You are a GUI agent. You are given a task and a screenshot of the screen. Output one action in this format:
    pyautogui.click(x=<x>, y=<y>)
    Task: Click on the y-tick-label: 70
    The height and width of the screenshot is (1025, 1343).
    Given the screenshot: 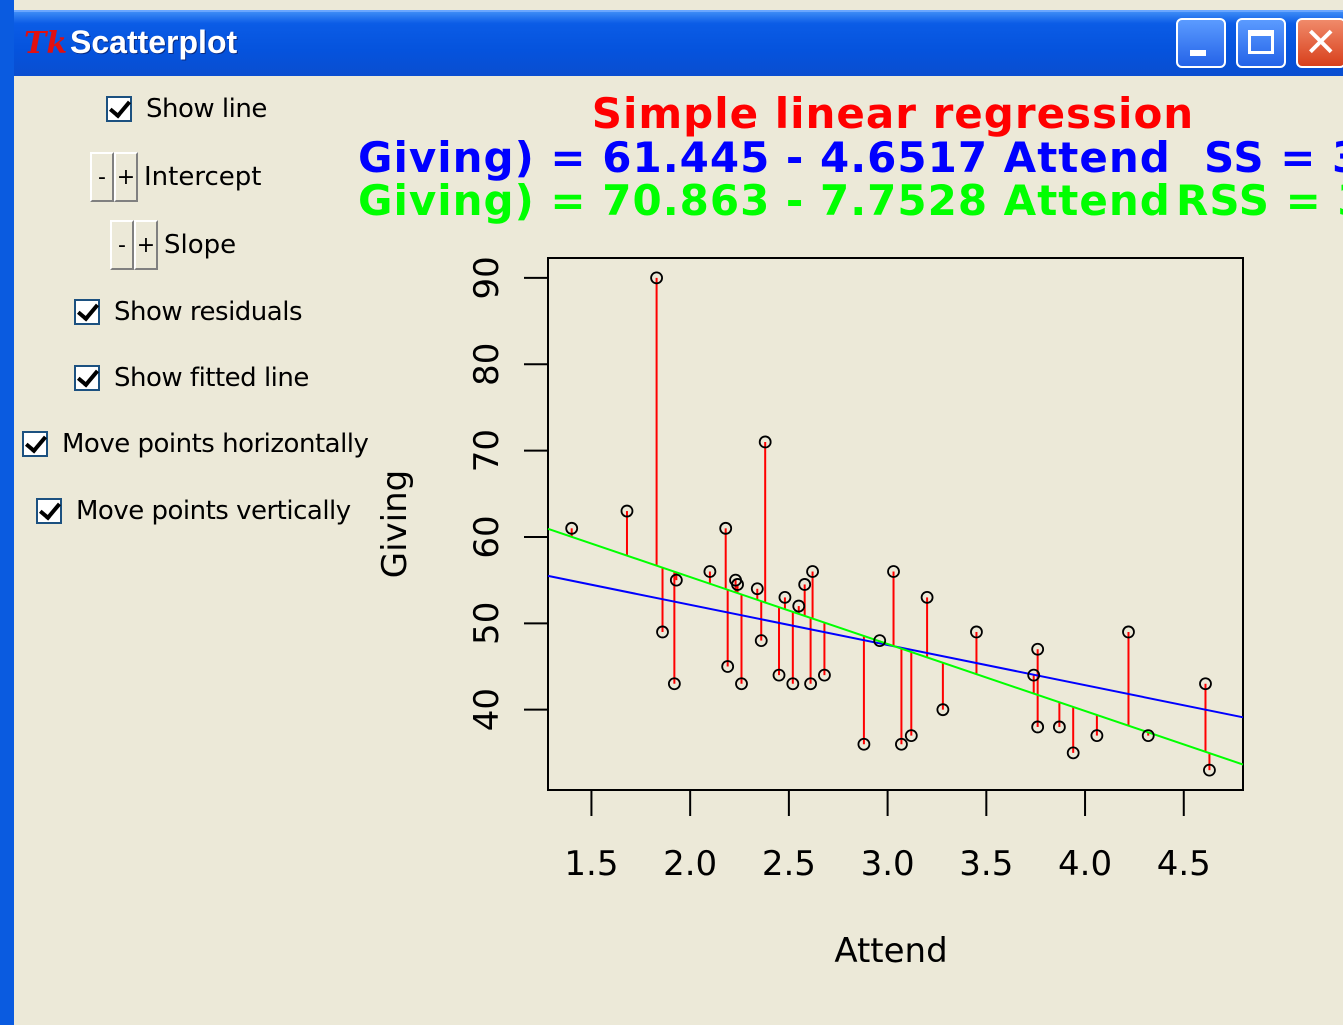 What is the action you would take?
    pyautogui.click(x=487, y=450)
    